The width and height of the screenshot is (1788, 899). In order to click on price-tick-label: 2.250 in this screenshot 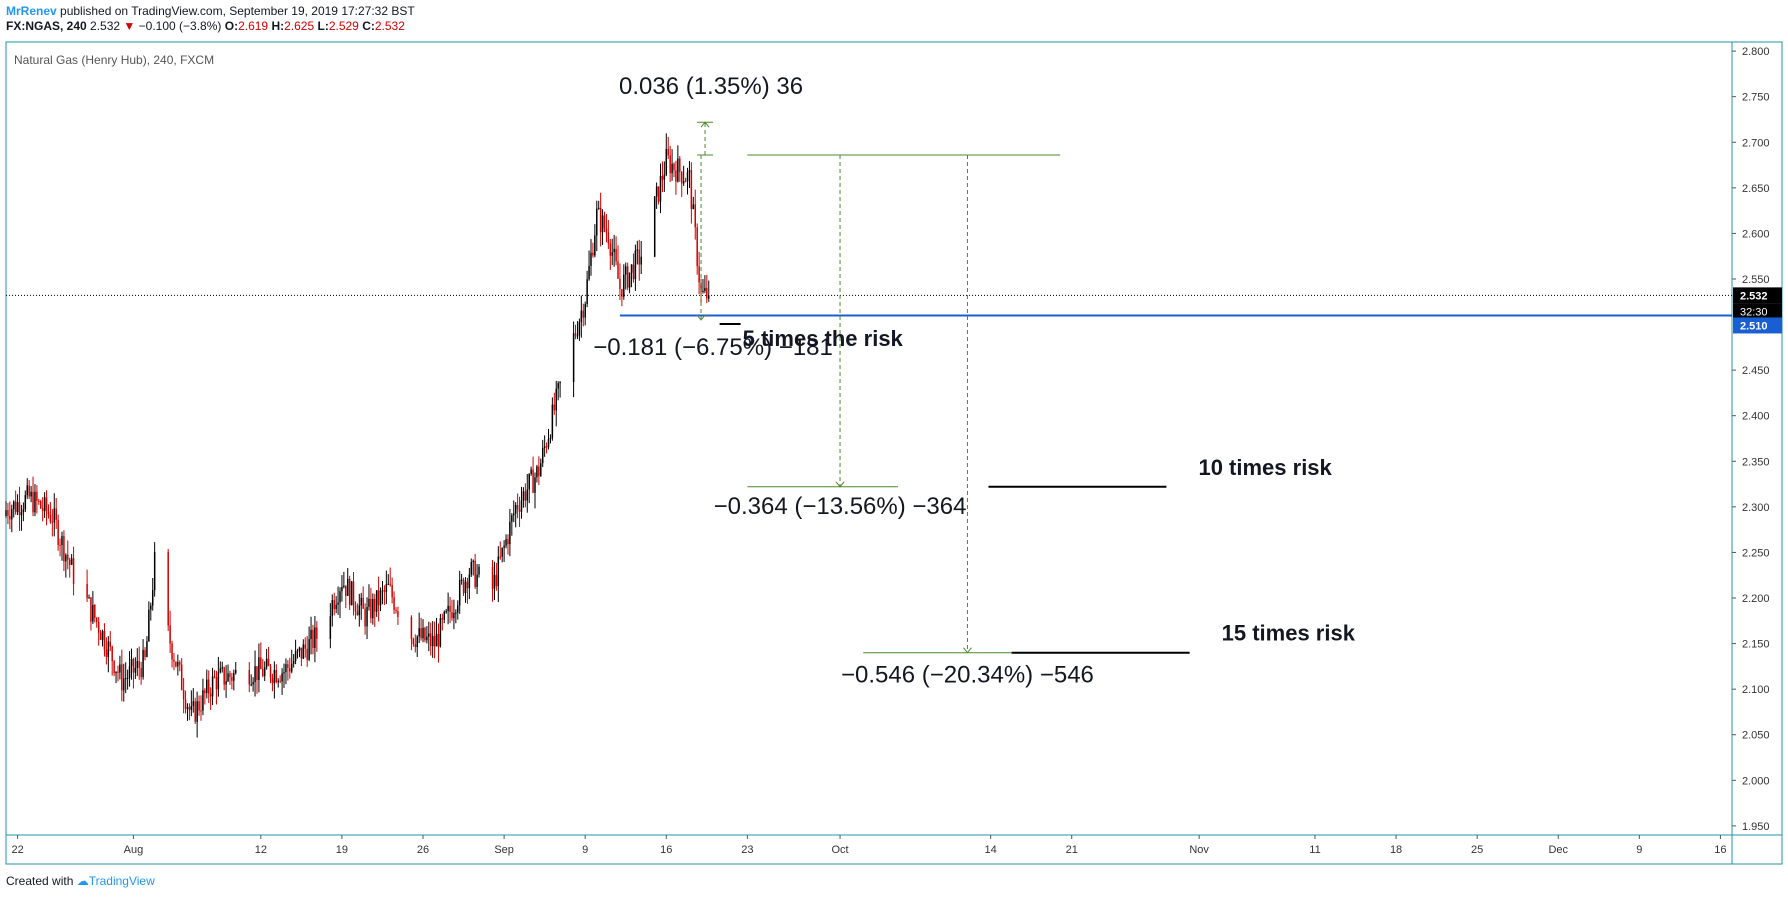, I will do `click(1756, 553)`.